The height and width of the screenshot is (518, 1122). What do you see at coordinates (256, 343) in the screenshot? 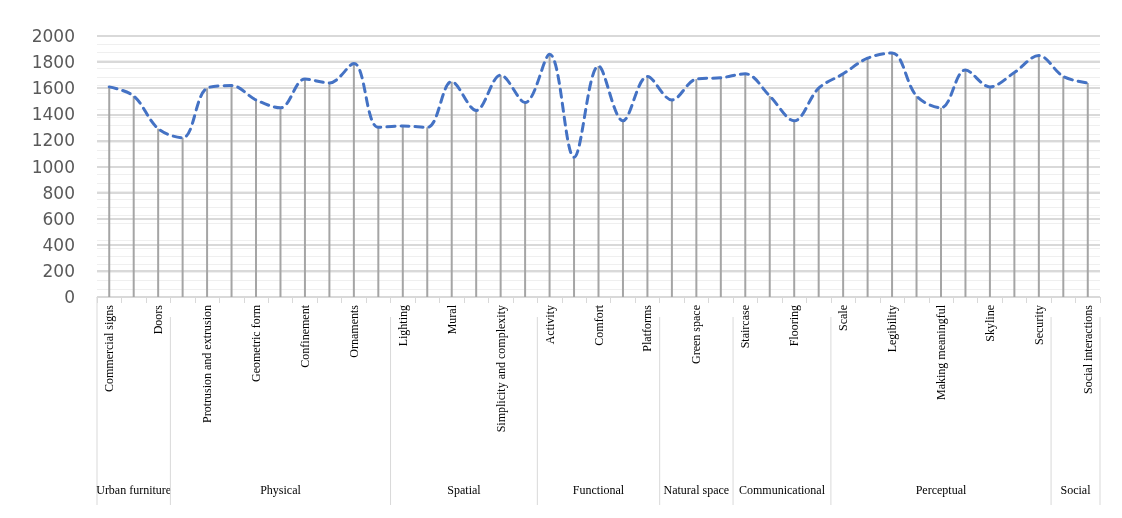
I see `x-tick-label: Geometric form` at bounding box center [256, 343].